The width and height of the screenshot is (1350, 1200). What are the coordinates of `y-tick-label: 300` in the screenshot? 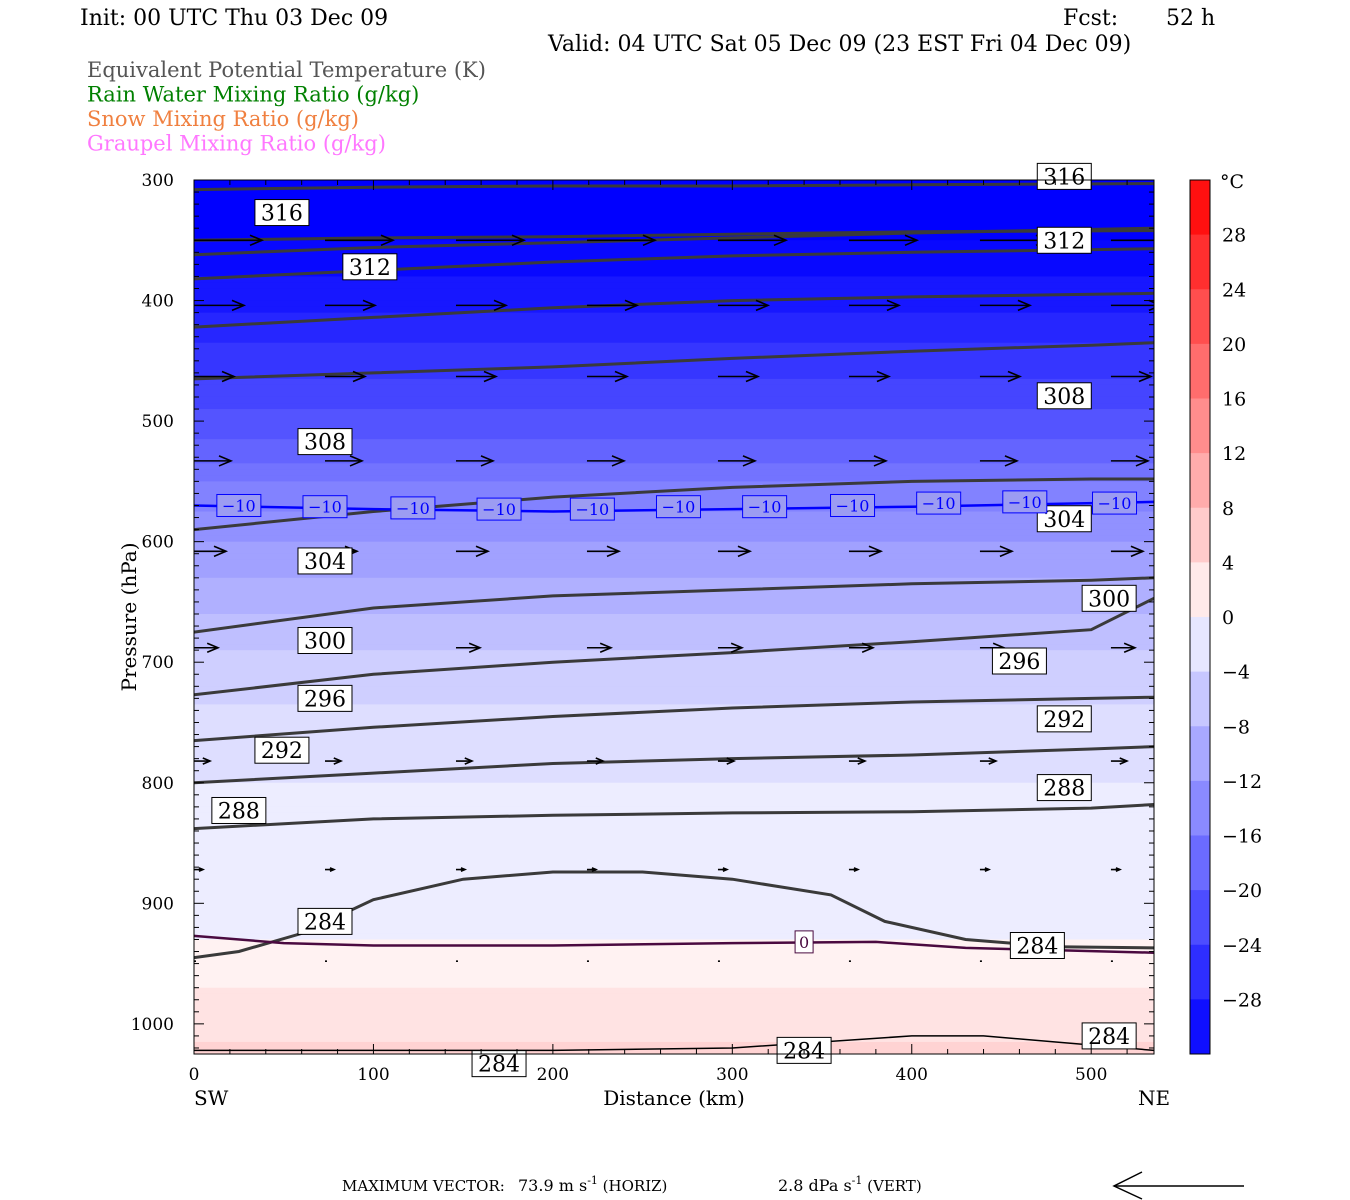 It's located at (158, 181).